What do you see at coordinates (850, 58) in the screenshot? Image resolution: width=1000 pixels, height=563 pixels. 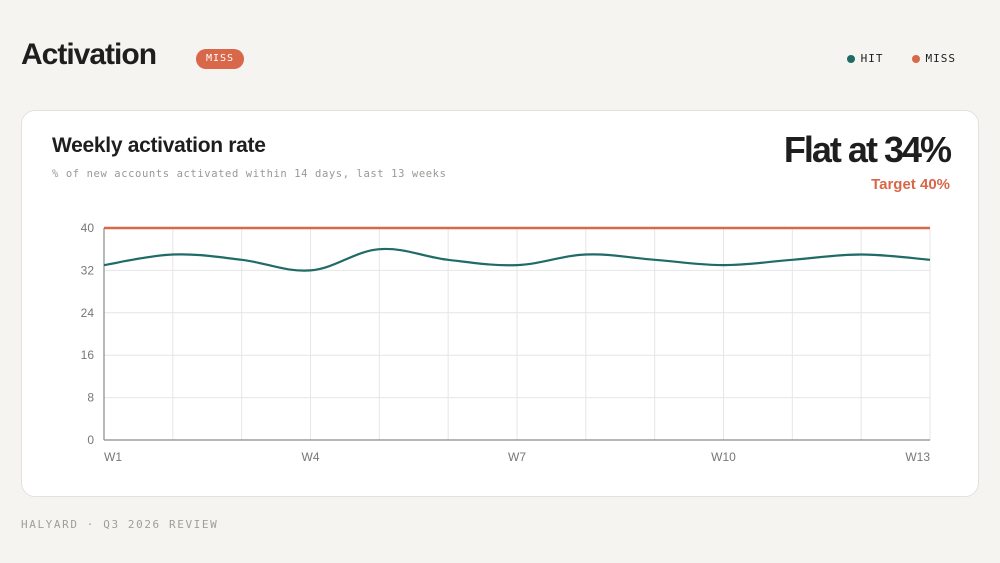 I see `legend-dot-hit` at bounding box center [850, 58].